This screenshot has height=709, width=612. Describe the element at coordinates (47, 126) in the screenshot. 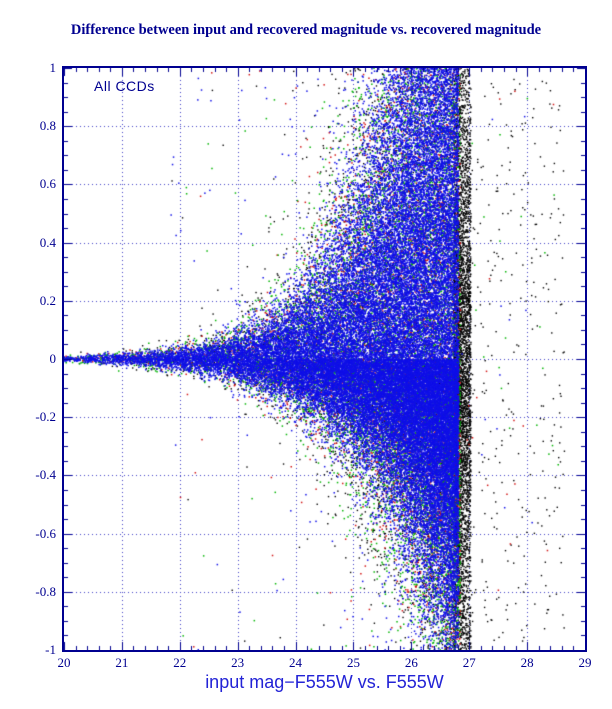

I see `y-tick-label: 0.8` at that location.